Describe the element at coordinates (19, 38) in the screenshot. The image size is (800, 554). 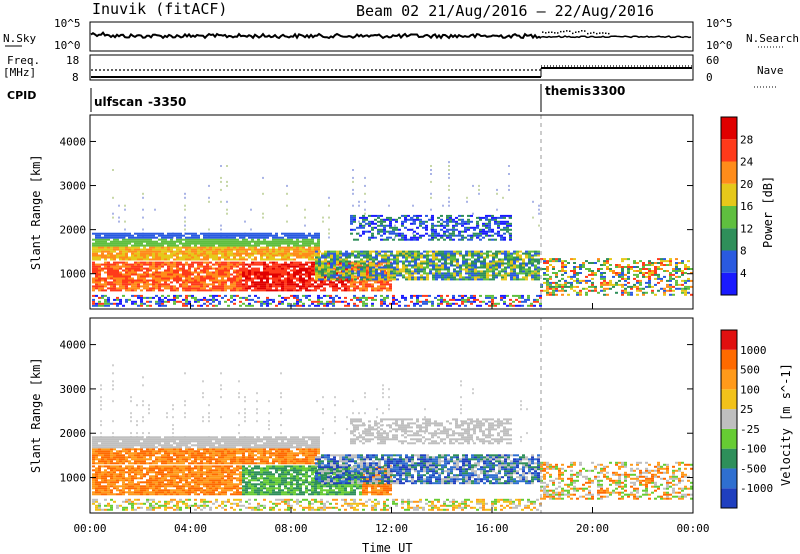
I see `nsky-label: N.Sky` at that location.